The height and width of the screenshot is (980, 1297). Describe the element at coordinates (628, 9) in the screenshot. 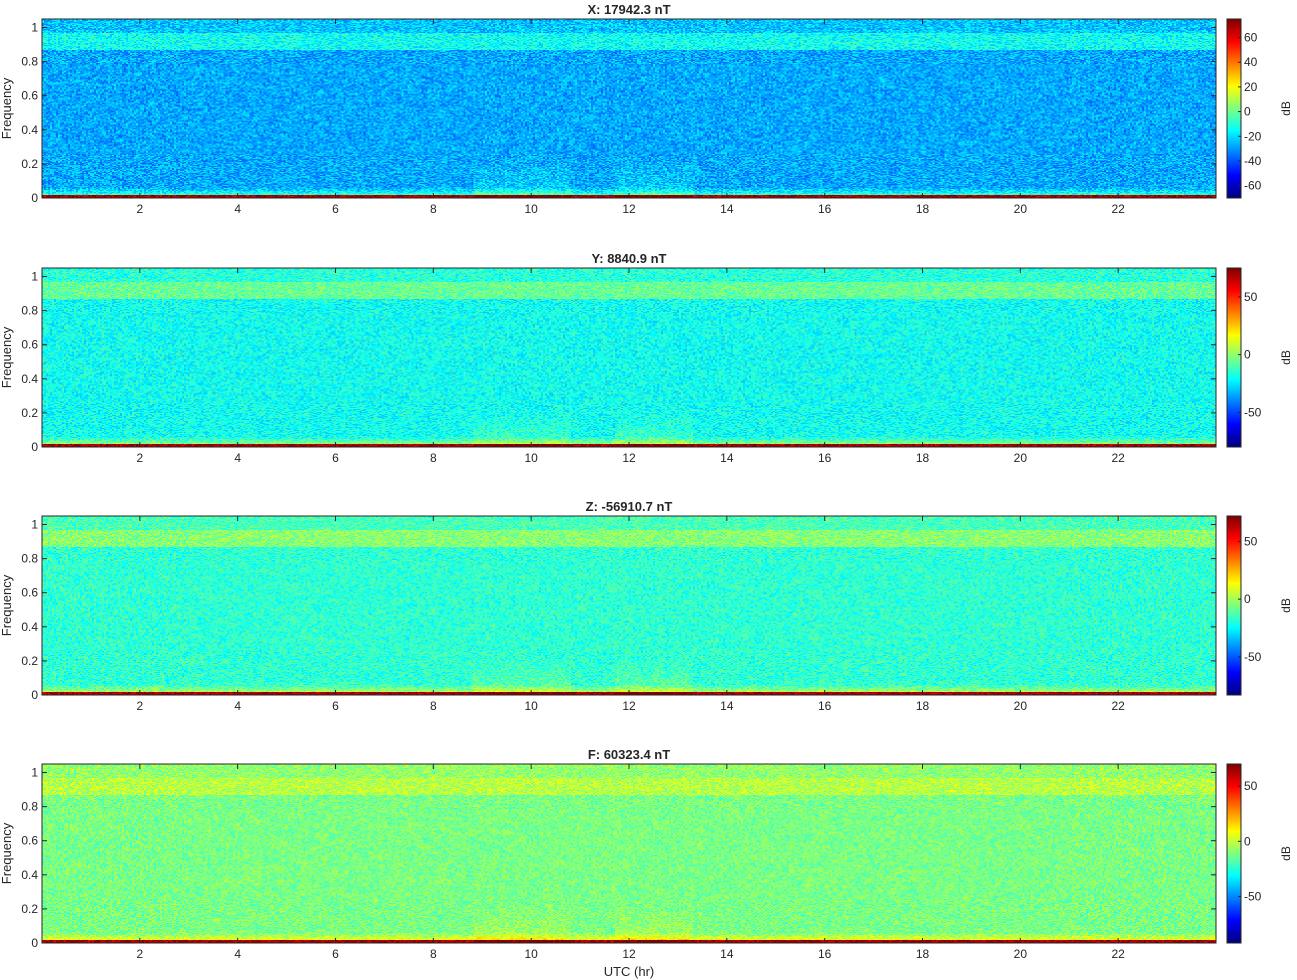

I see `panel-title: X: 17942.3 nT` at that location.